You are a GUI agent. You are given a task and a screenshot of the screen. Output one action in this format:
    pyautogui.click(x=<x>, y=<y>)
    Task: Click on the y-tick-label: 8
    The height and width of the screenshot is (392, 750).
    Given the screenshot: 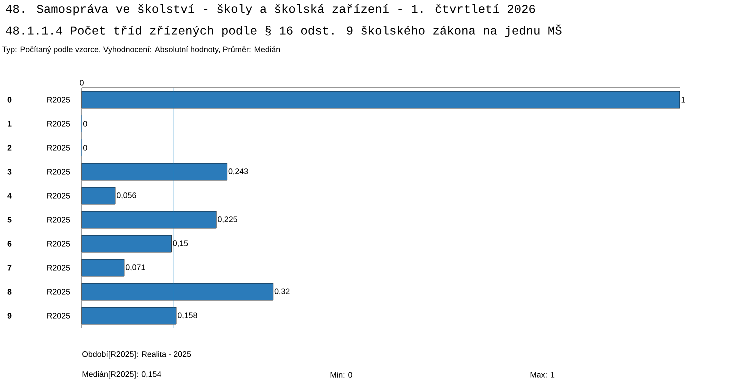 What is the action you would take?
    pyautogui.click(x=10, y=292)
    